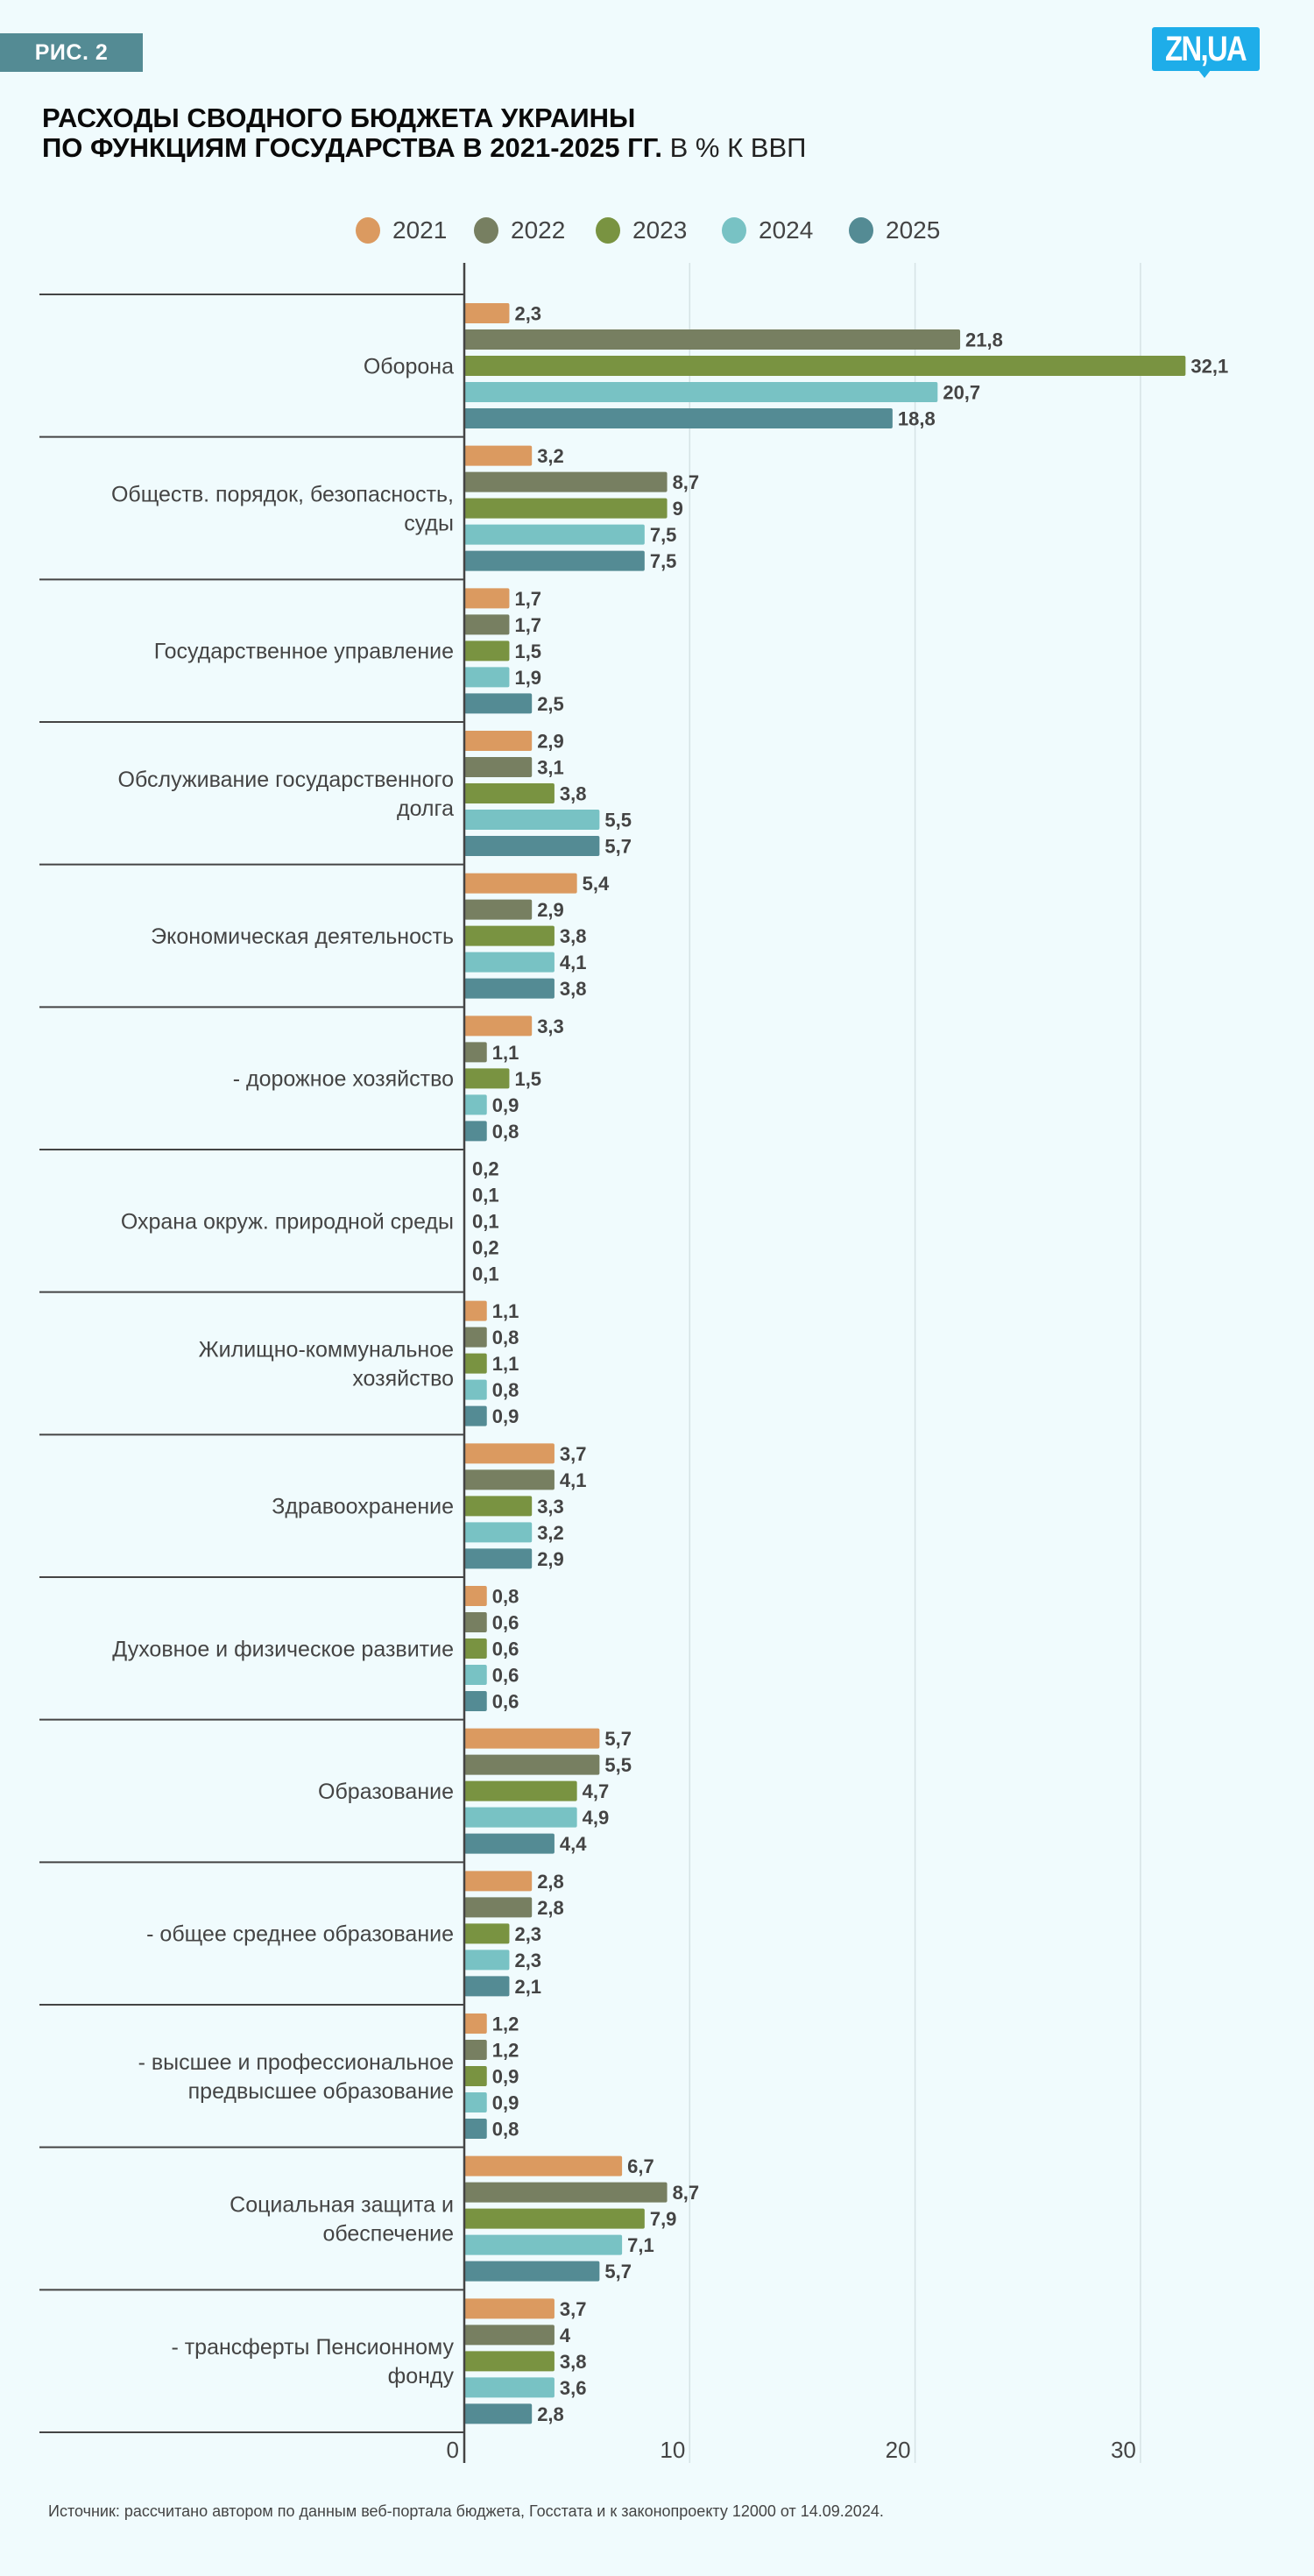 The image size is (1314, 2576). Describe the element at coordinates (618, 1765) in the screenshot. I see `value-label-2022: 5,5` at that location.